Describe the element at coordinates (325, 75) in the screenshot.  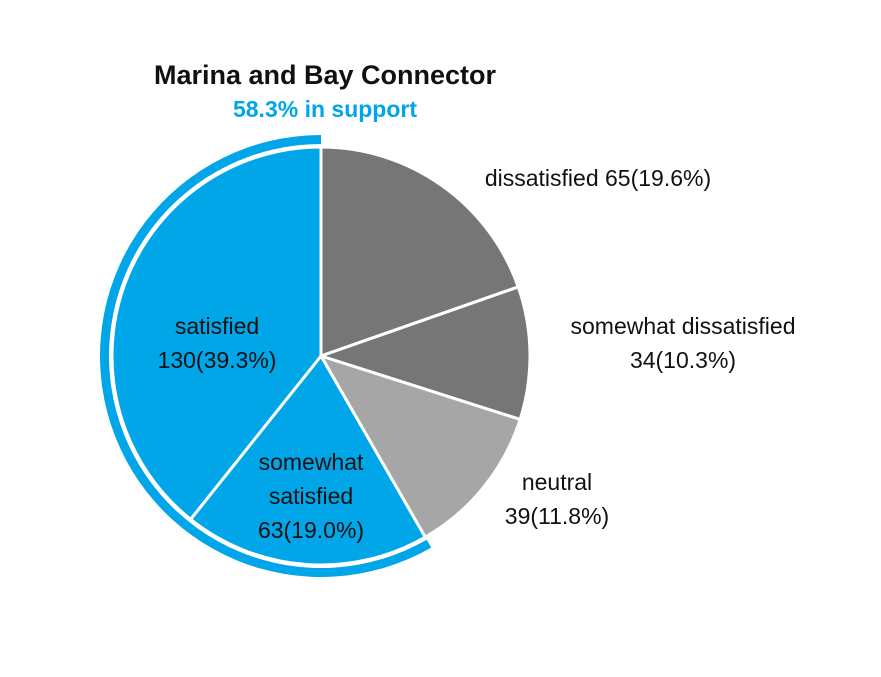
I see `chart-title: Marina and Bay Connector` at that location.